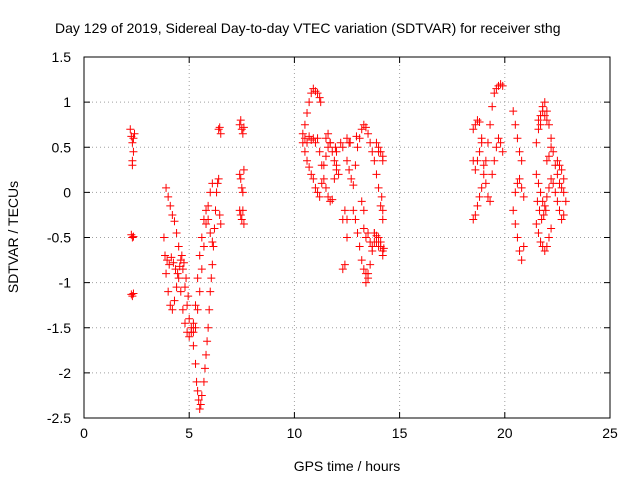 The height and width of the screenshot is (480, 640). Describe the element at coordinates (59, 238) in the screenshot. I see `y-tick-label: -0.5` at that location.